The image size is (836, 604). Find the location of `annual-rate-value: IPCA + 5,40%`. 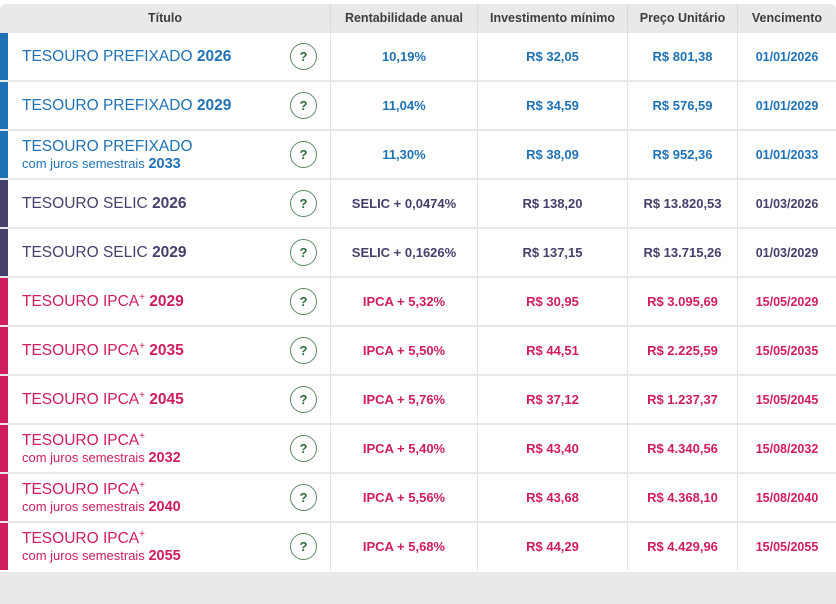

annual-rate-value: IPCA + 5,40% is located at coordinates (403, 448).